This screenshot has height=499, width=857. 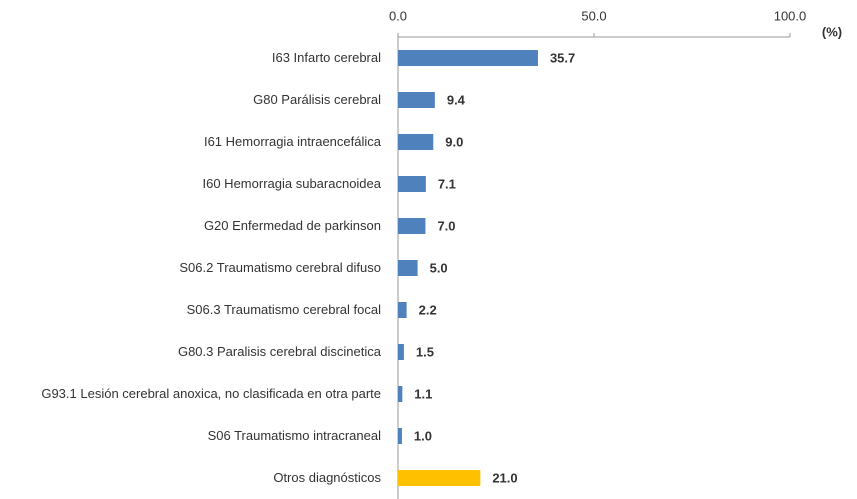 What do you see at coordinates (294, 435) in the screenshot?
I see `category-label: S06 Traumatismo intracraneal` at bounding box center [294, 435].